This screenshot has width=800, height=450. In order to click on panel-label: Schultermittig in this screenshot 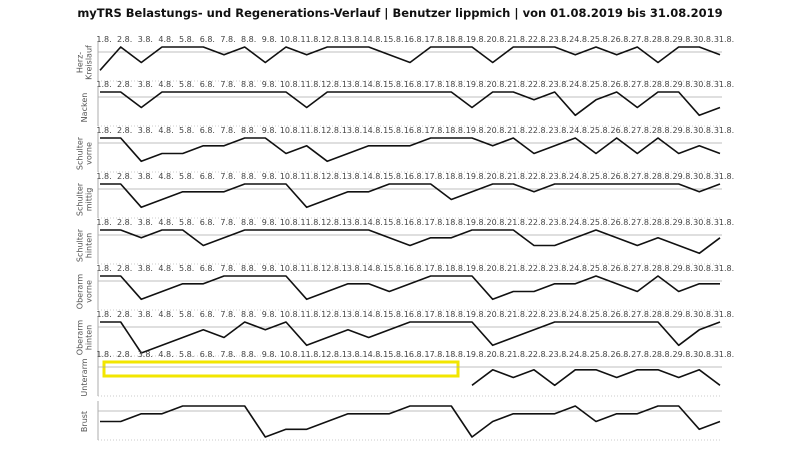, I will do `click(85, 199)`.